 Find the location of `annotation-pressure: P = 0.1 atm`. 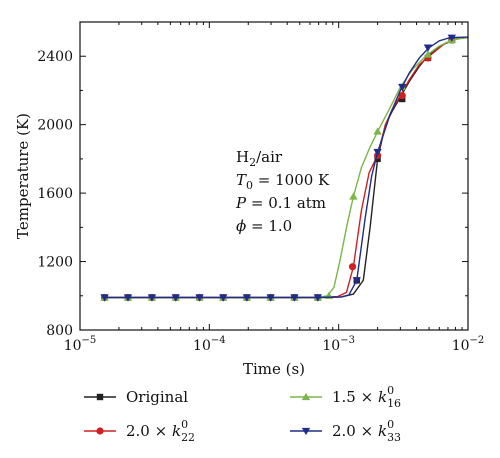

annotation-pressure: P = 0.1 atm is located at coordinates (280, 203).